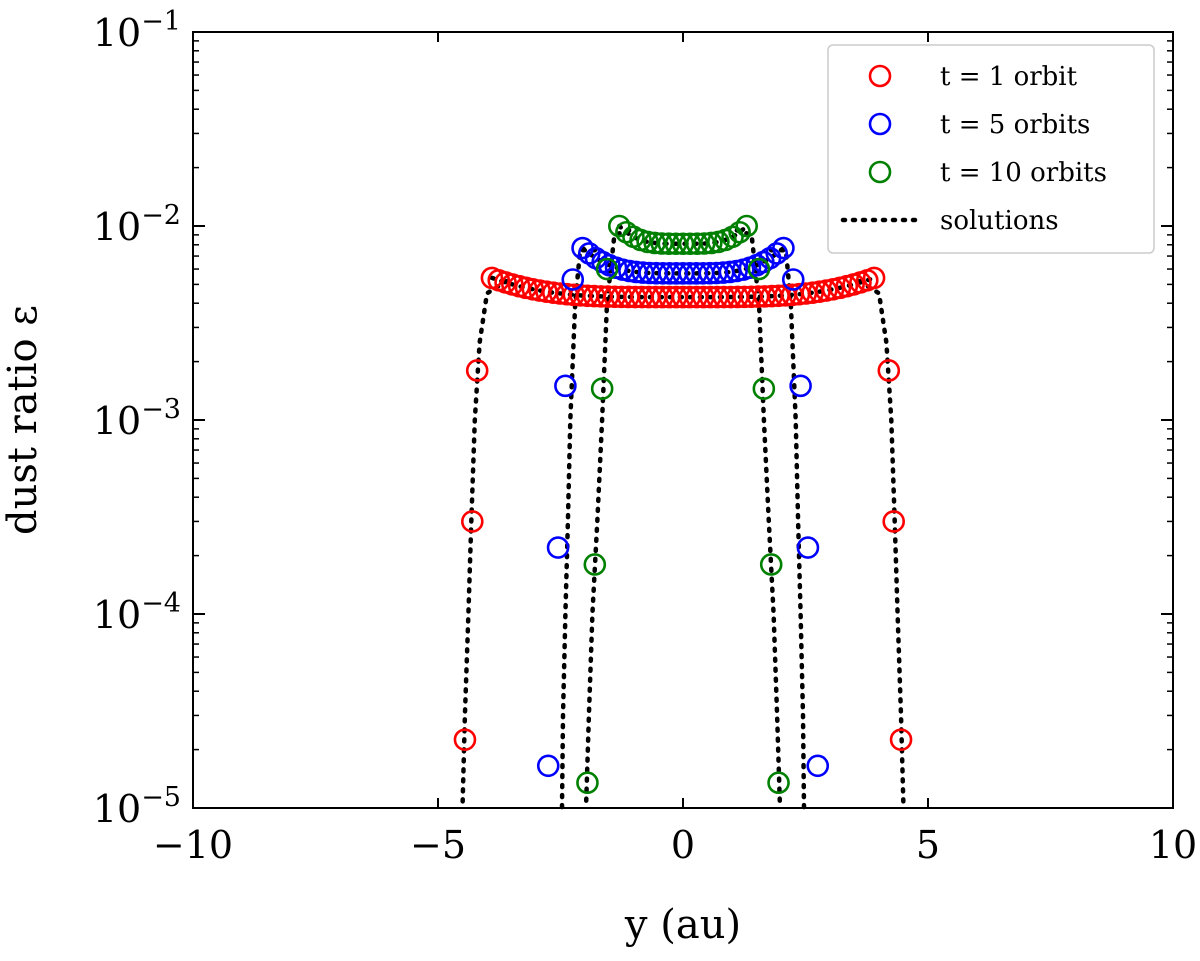  What do you see at coordinates (161, 21) in the screenshot?
I see `y-tick-exponent: −1` at bounding box center [161, 21].